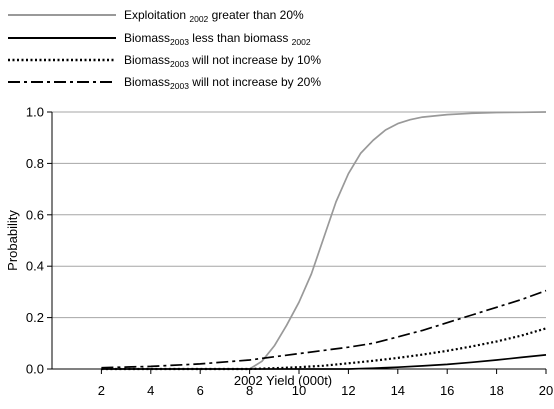  I want to click on x-tick-label: 10, so click(299, 390).